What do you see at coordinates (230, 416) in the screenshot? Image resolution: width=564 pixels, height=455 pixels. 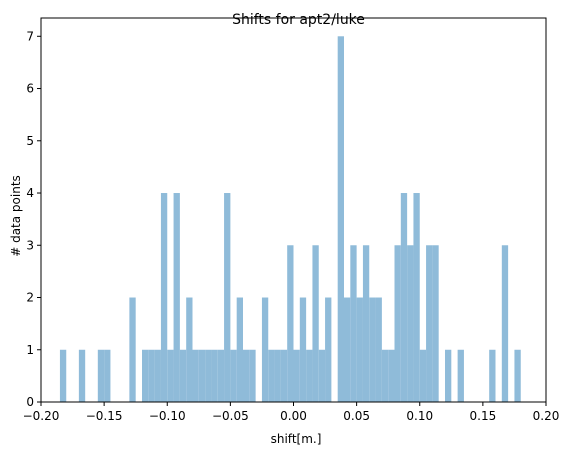 I see `x-tick-label: −0.05` at bounding box center [230, 416].